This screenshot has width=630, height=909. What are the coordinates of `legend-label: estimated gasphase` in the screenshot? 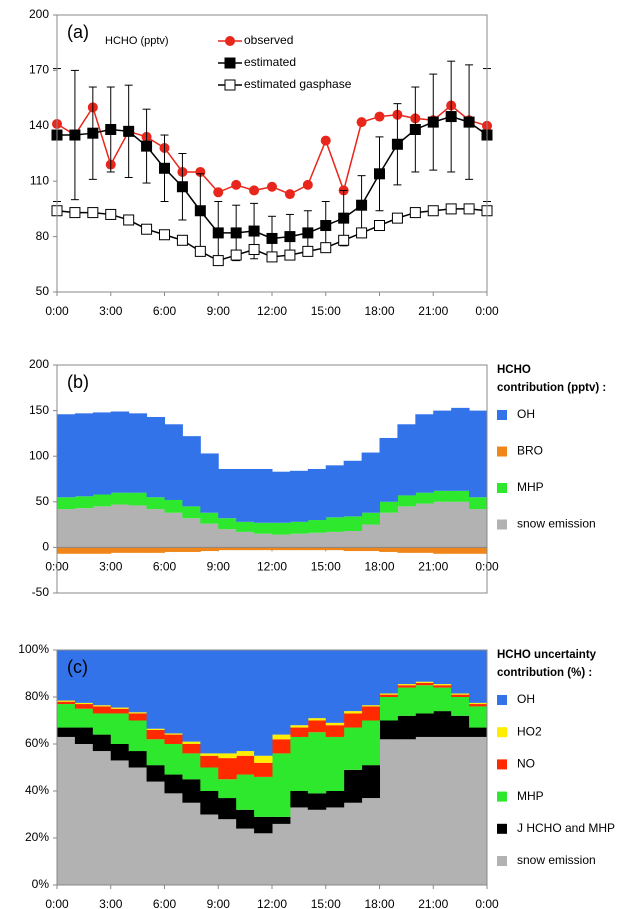 It's located at (298, 84).